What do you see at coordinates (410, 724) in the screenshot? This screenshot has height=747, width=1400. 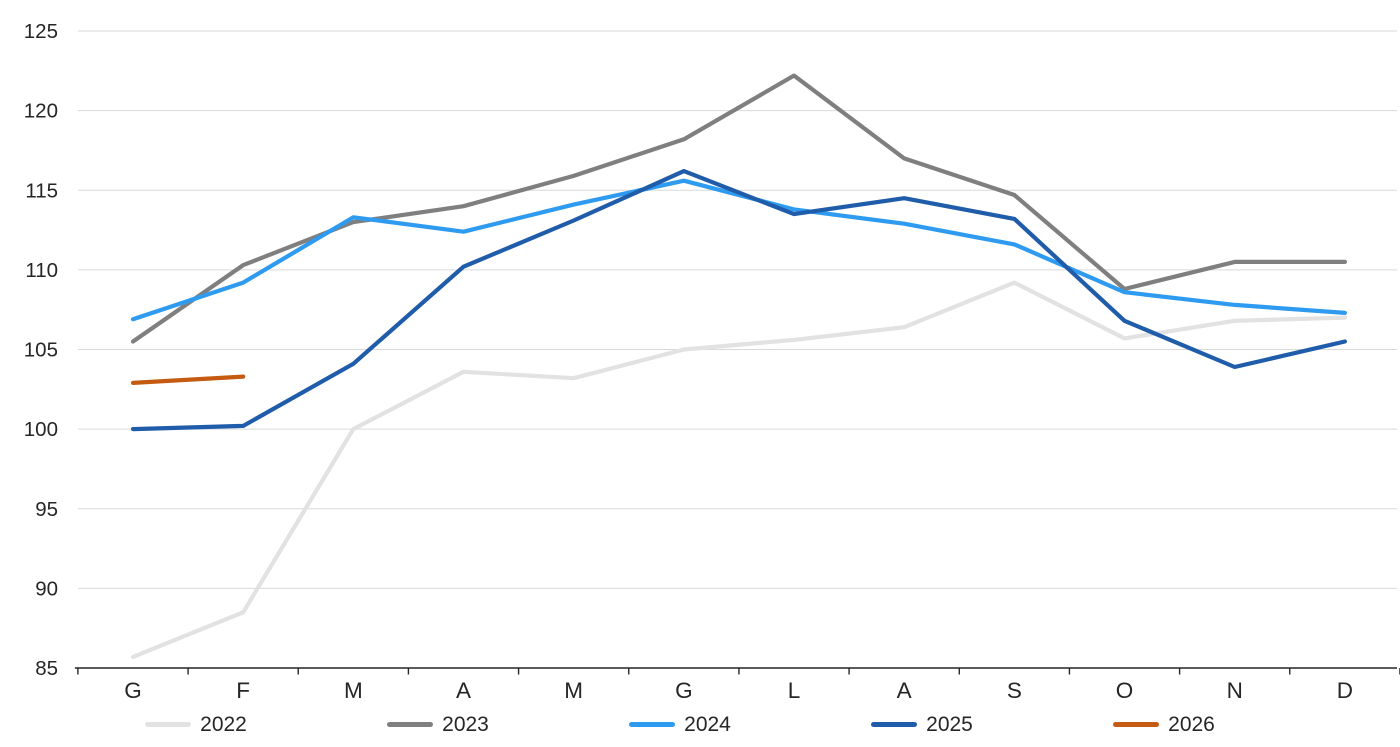 I see `legend-swatch-2023` at bounding box center [410, 724].